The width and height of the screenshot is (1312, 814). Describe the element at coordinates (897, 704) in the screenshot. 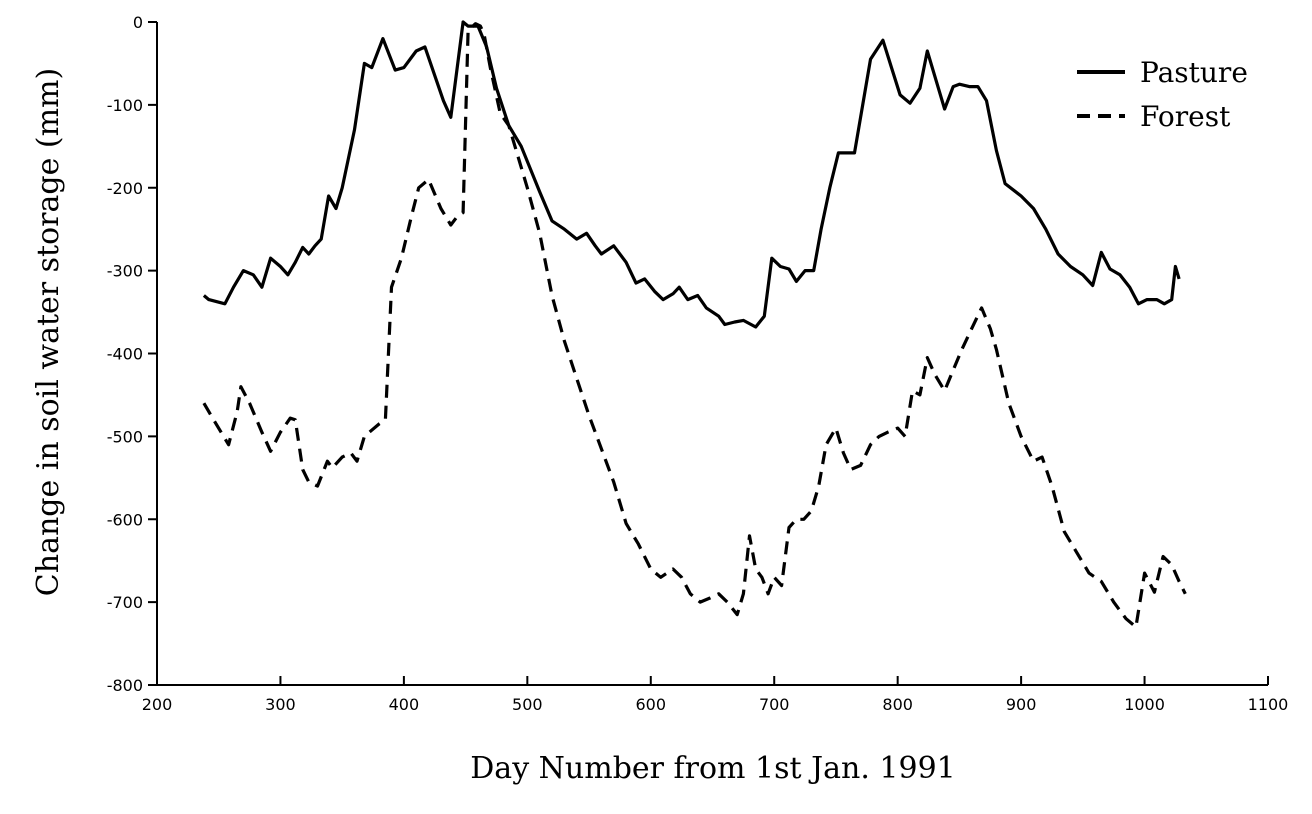

I see `x-tick-label: 800` at that location.